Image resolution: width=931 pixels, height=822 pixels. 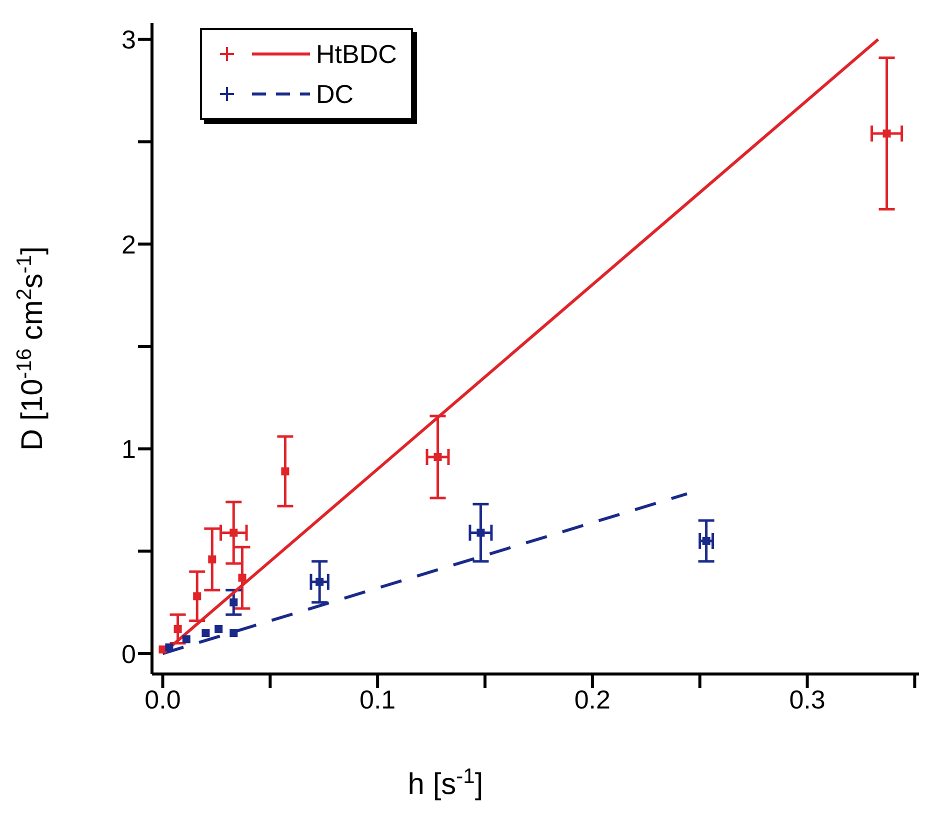 I want to click on x-axis-title: h [s$^{-1}$], so click(x=446, y=782).